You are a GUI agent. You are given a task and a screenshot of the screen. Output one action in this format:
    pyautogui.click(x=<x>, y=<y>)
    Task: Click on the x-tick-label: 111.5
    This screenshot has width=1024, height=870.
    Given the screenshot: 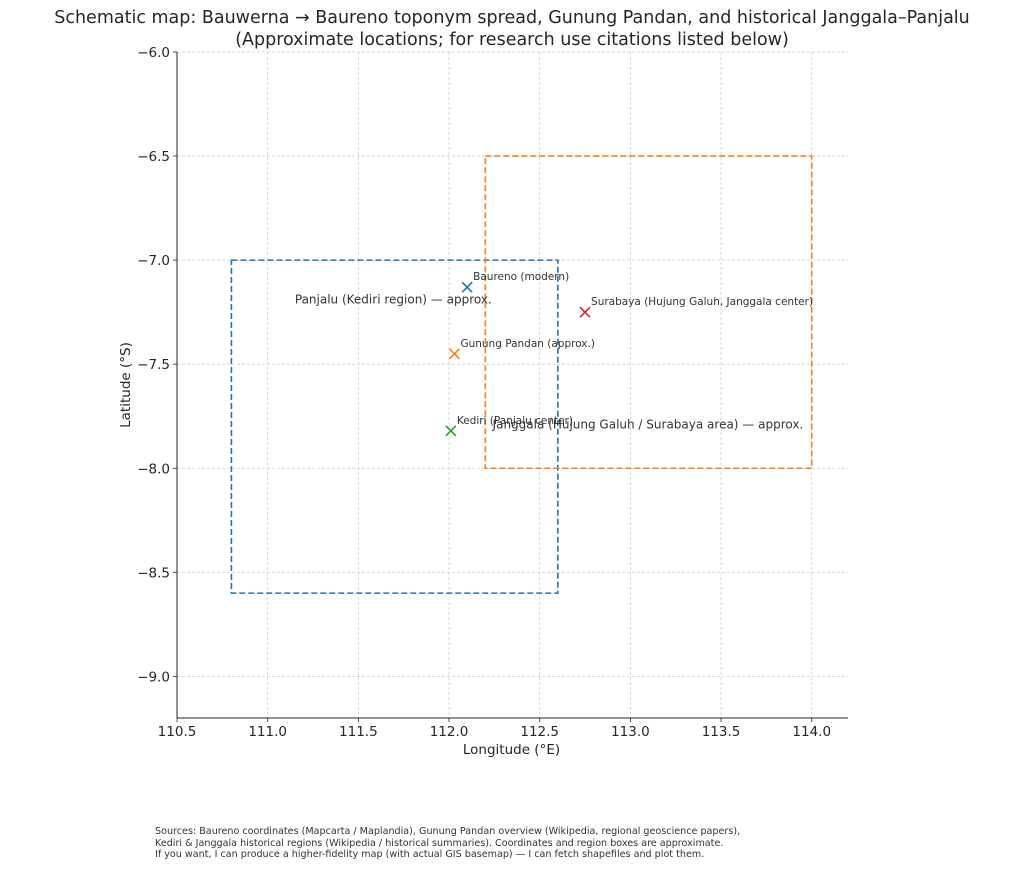 What is the action you would take?
    pyautogui.click(x=358, y=732)
    